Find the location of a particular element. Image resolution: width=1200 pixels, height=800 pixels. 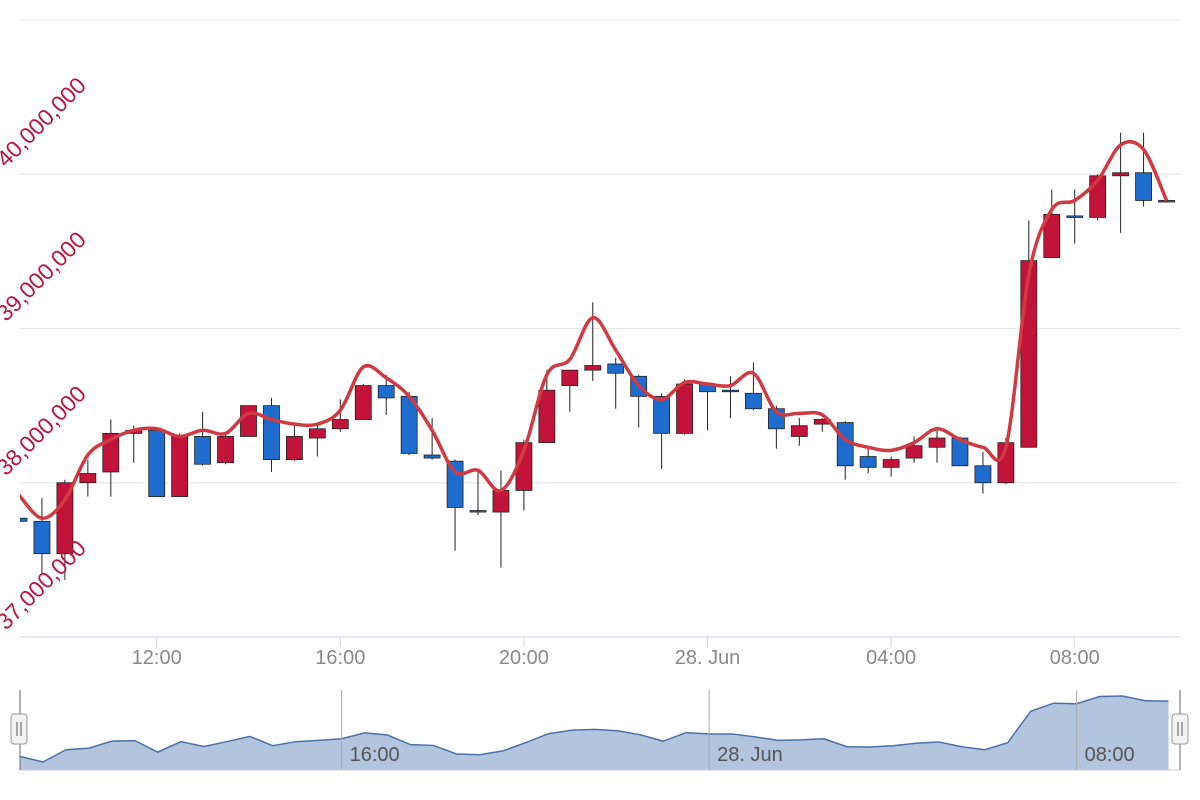

navigator-tick-label: 08:00 is located at coordinates (1110, 755).